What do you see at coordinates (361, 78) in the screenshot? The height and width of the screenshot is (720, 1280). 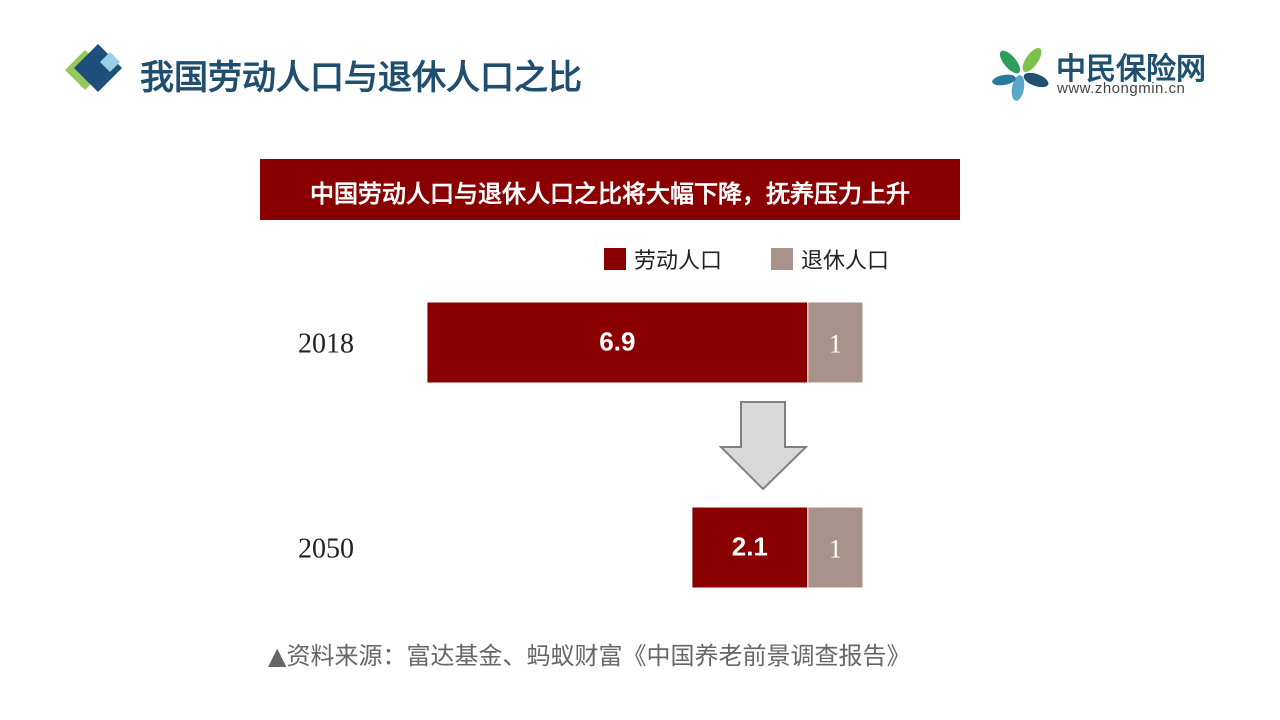 I see `page-title: 我国劳动人口与退休人口之比` at bounding box center [361, 78].